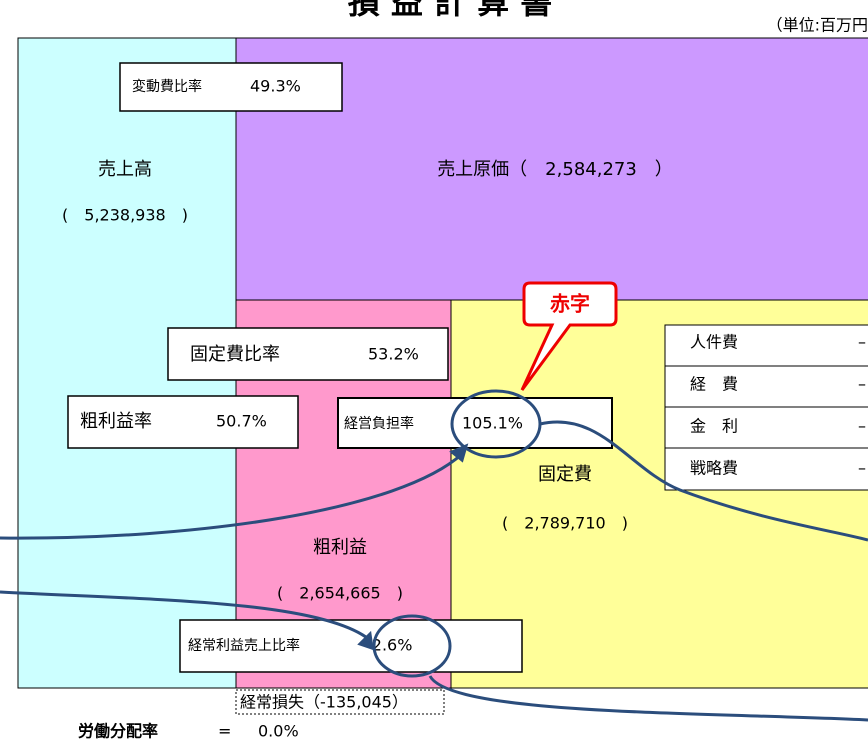  What do you see at coordinates (565, 474) in the screenshot?
I see `label: 固定費` at bounding box center [565, 474].